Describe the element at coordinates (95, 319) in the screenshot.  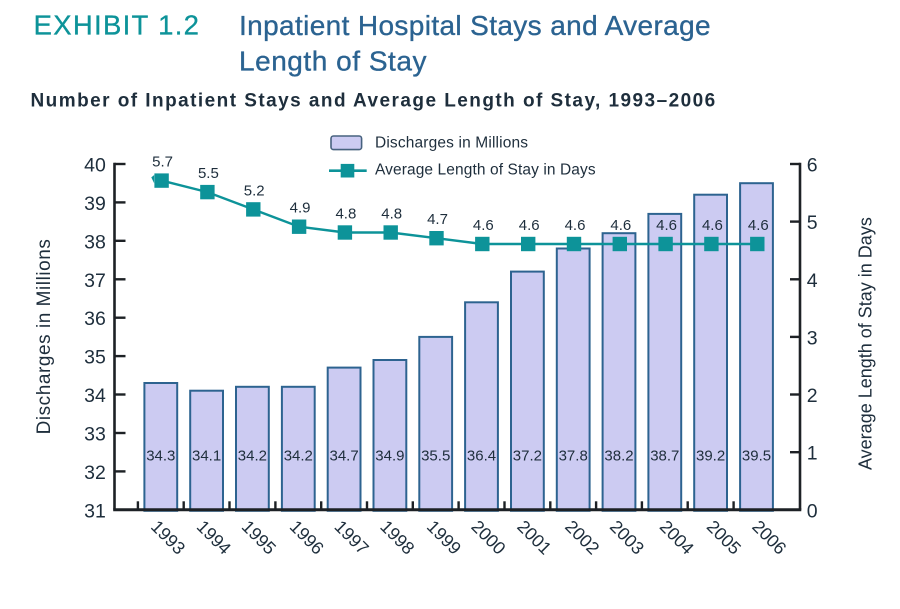
I see `svg-text: 36` at that location.